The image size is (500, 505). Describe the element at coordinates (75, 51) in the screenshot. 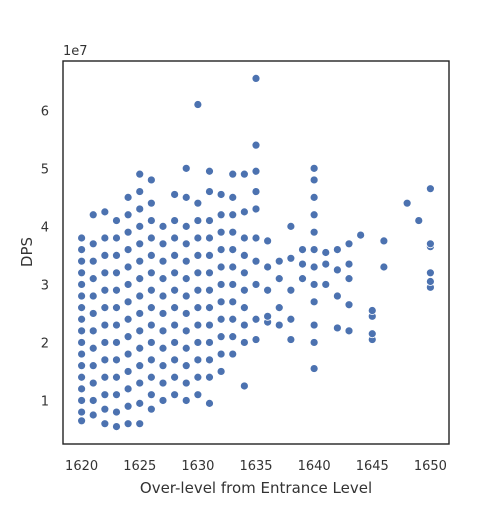

I see `y-offset-label: 1e7` at that location.